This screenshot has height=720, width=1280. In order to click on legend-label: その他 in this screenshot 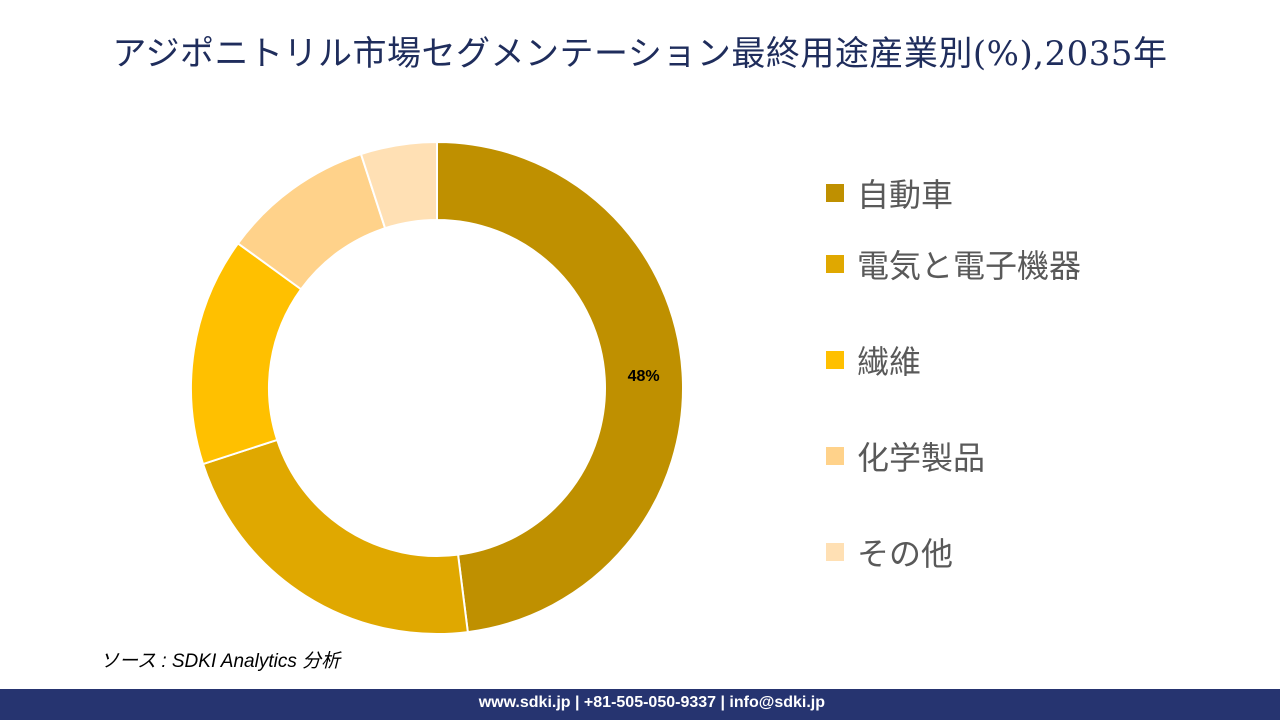, I will do `click(905, 554)`.